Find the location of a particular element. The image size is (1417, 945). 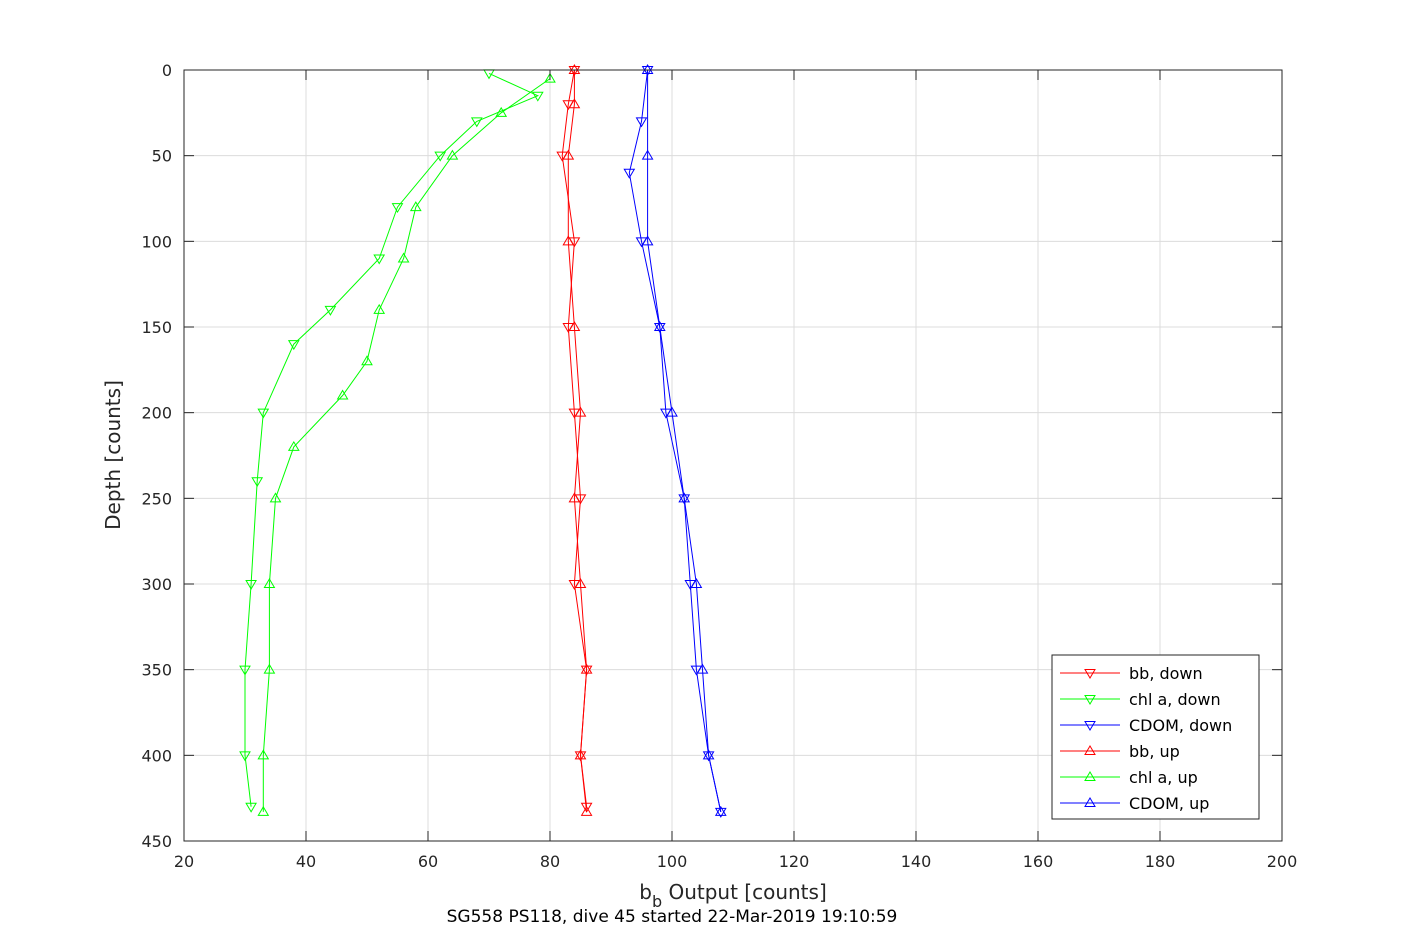

x-tick-label: 20 is located at coordinates (184, 861).